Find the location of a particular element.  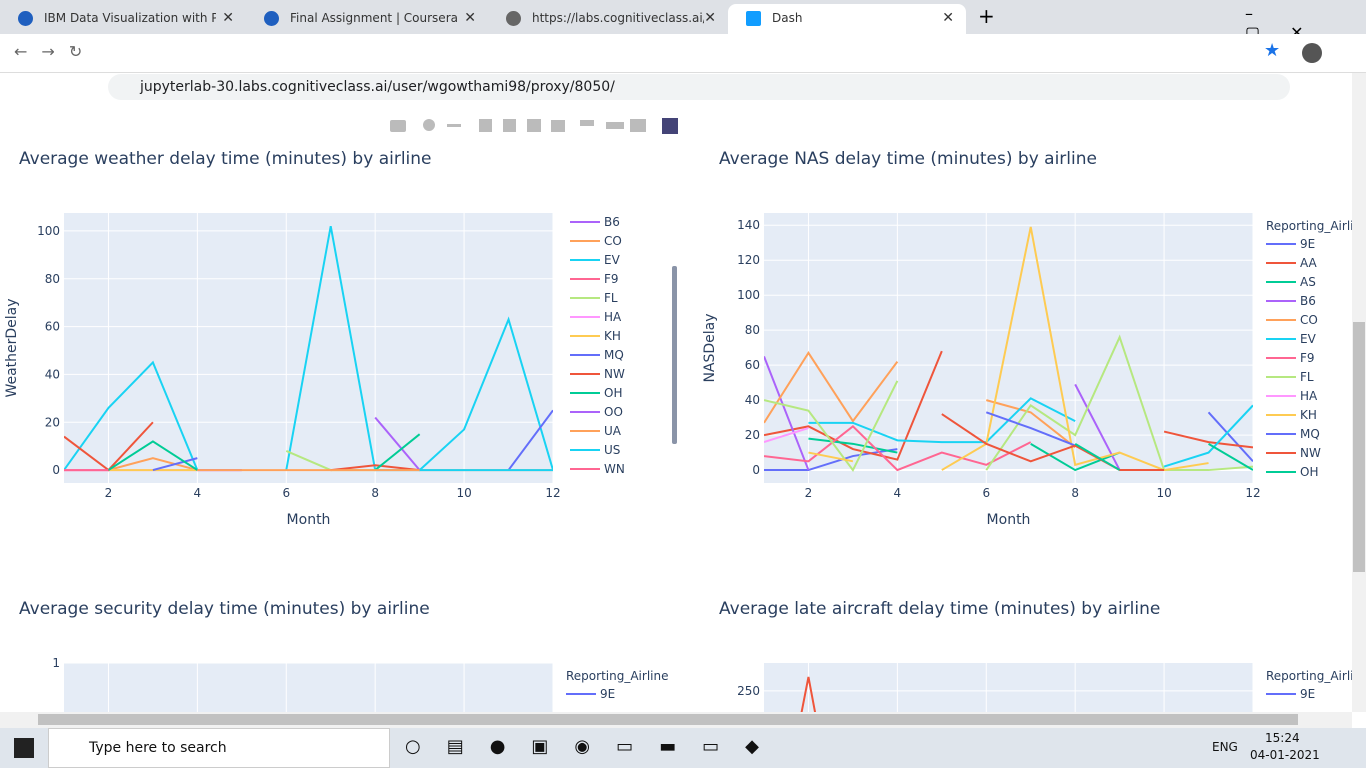

profile is located at coordinates (1312, 53).